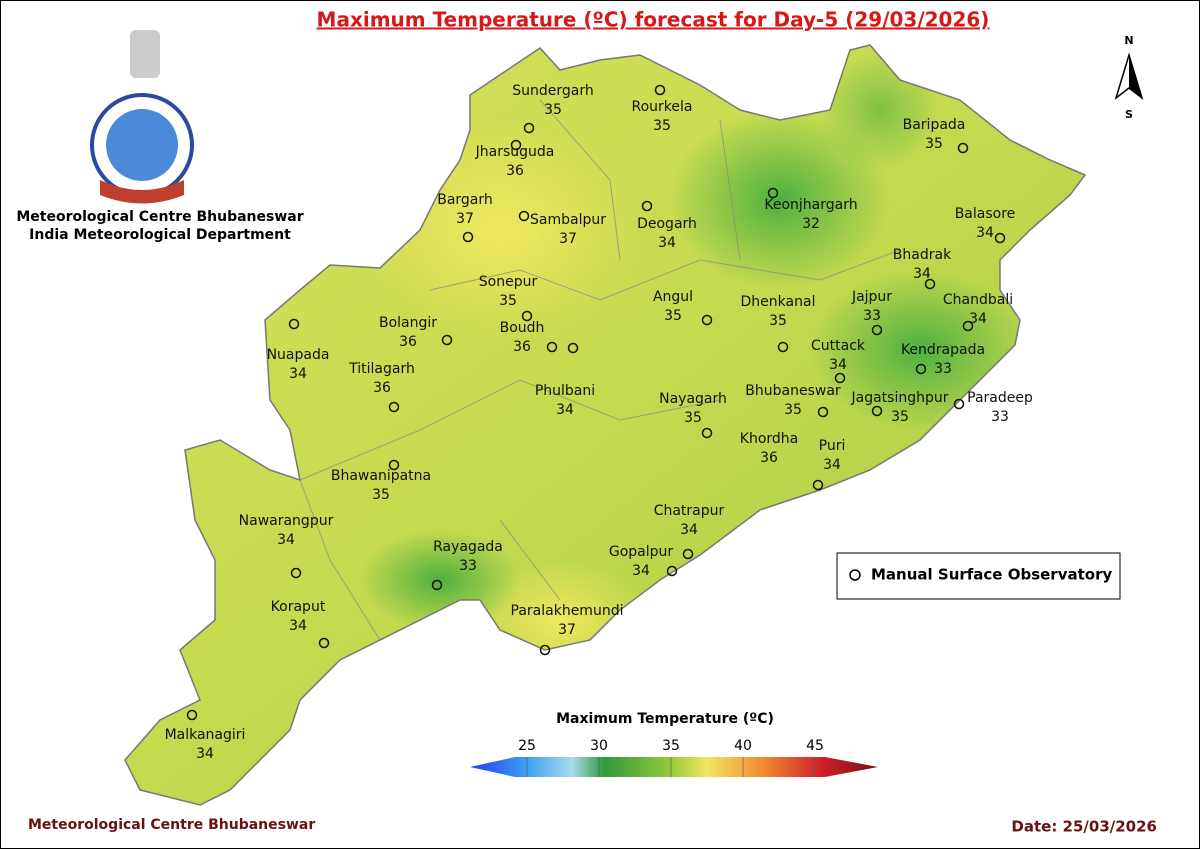 This screenshot has width=1200, height=849. Describe the element at coordinates (565, 391) in the screenshot. I see `station-name: Phulbani` at that location.